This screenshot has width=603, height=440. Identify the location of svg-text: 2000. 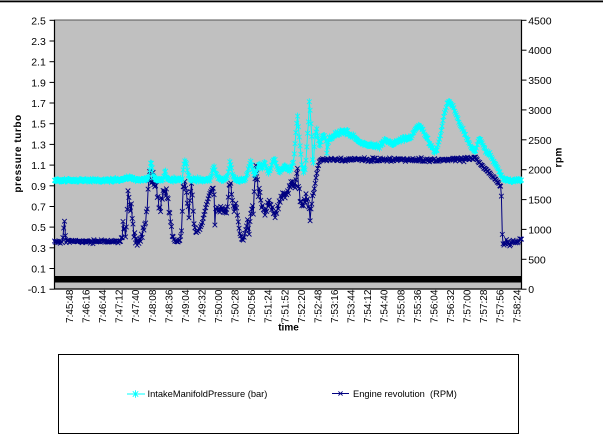
(540, 171).